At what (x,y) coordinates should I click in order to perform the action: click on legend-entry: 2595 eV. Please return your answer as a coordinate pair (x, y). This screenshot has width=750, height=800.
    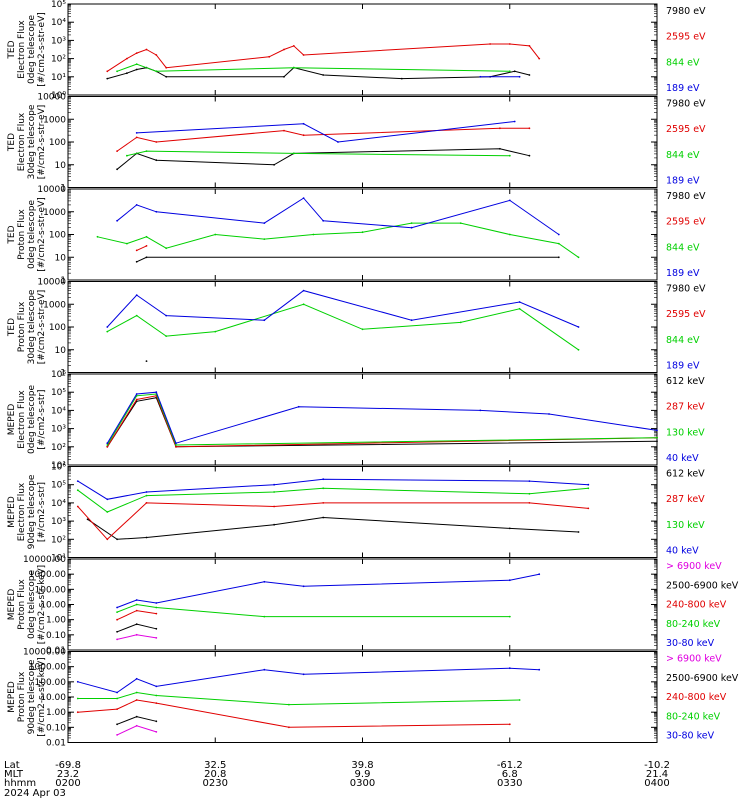
    Looking at the image, I should click on (686, 129).